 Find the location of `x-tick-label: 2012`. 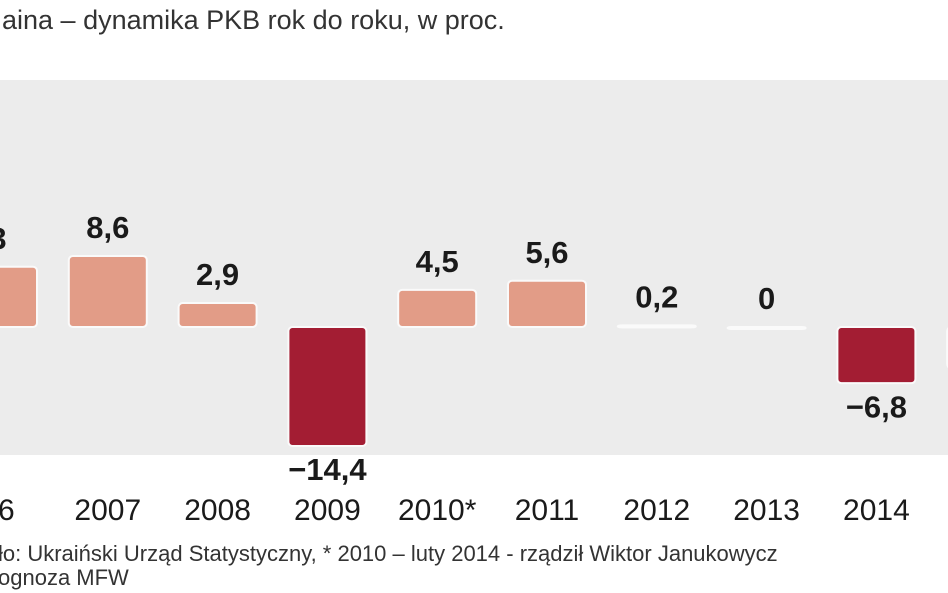

x-tick-label: 2012 is located at coordinates (656, 510).